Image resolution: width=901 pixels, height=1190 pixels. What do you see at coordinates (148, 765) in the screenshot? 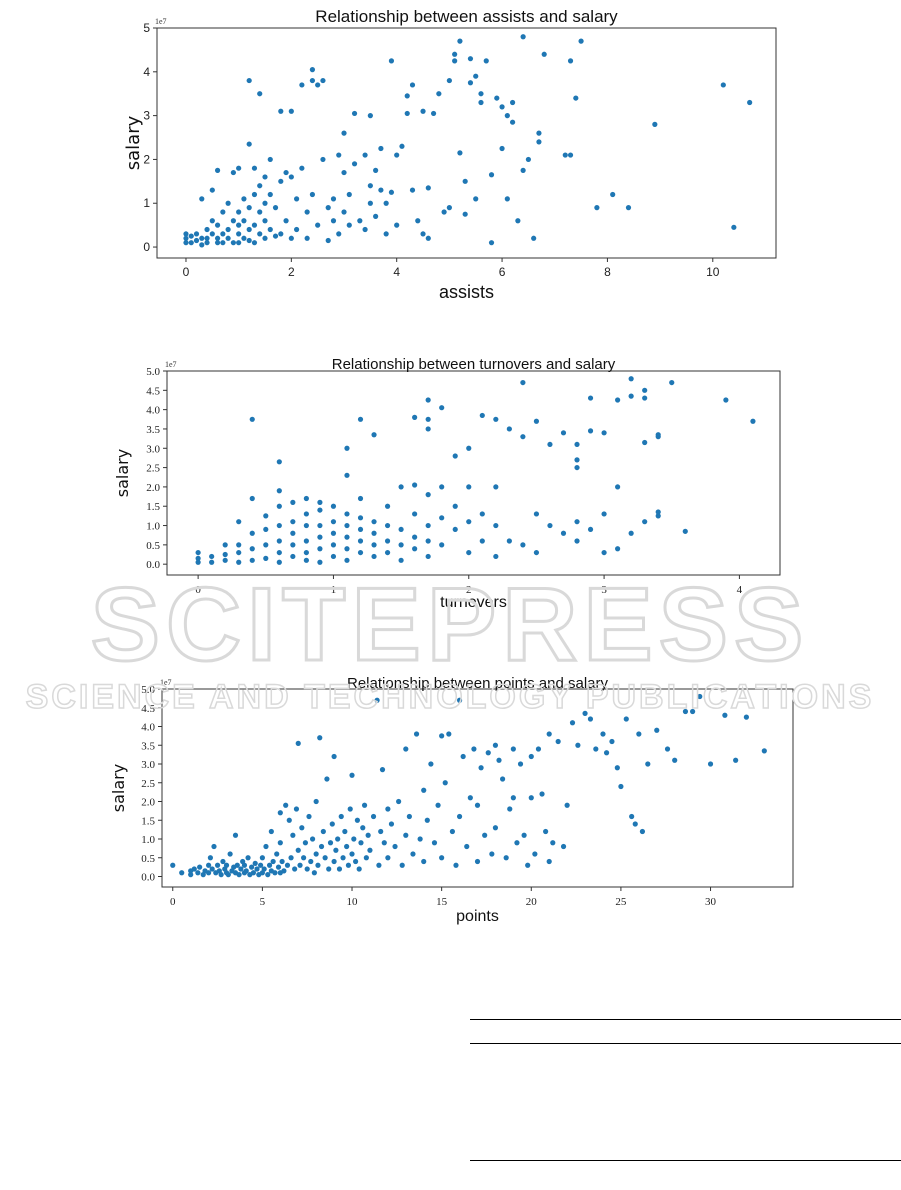
I see `y-tick-label: 3.0` at bounding box center [148, 765].